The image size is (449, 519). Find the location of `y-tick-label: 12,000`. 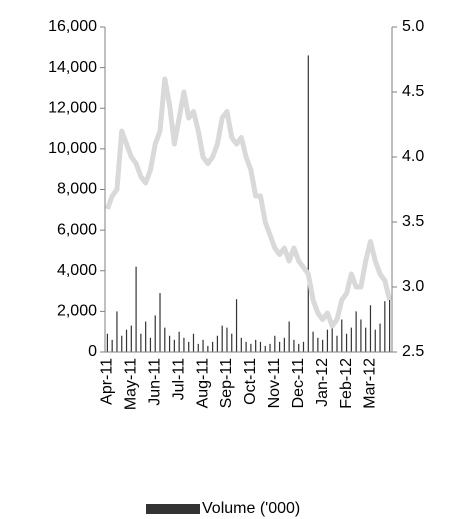

y-tick-label: 12,000 is located at coordinates (72, 107).